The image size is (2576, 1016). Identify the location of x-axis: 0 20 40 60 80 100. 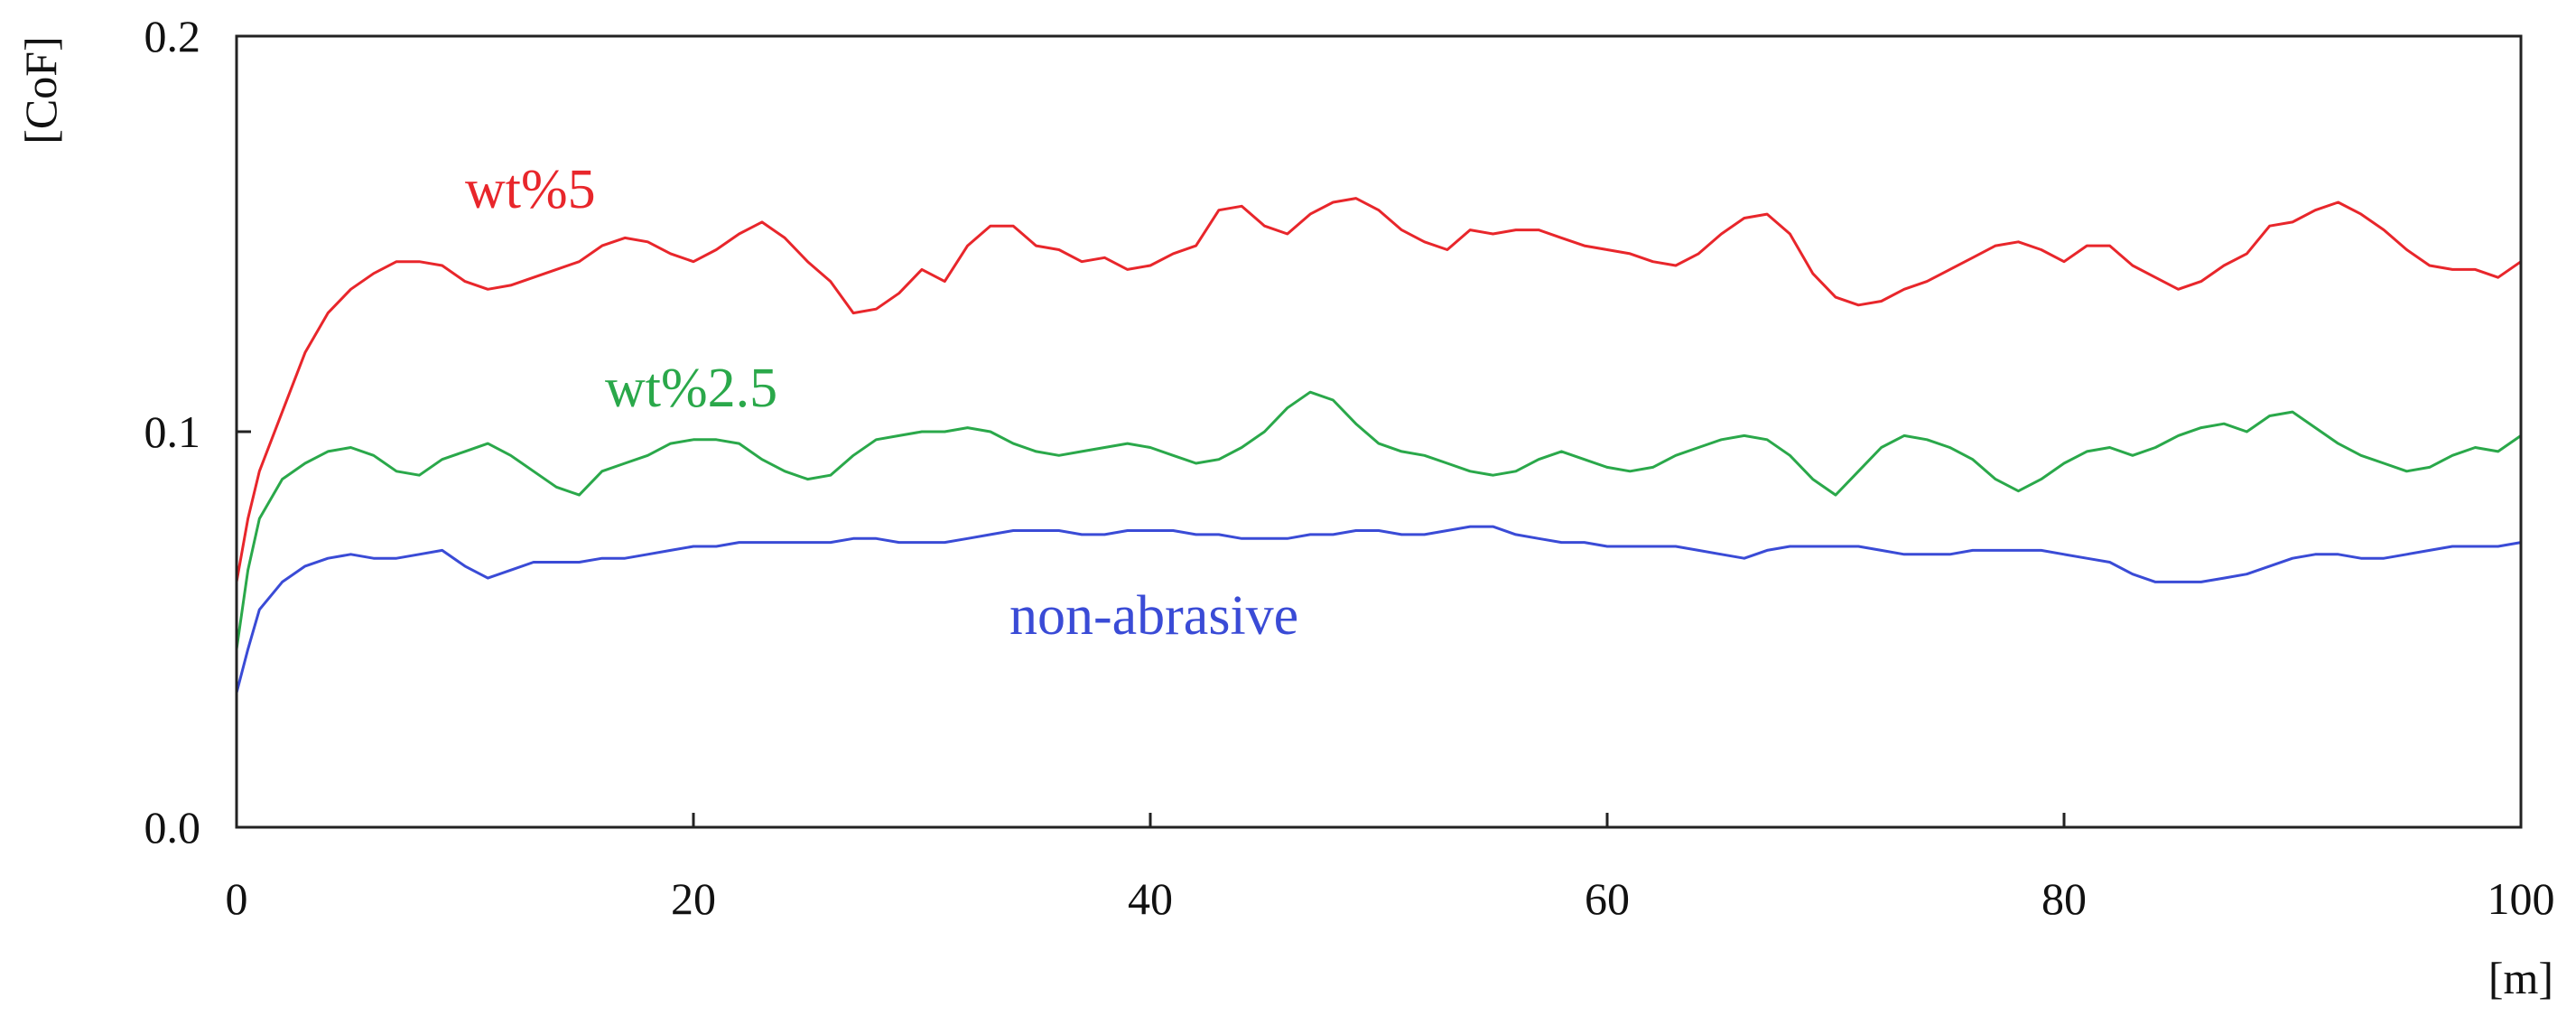
(1390, 868).